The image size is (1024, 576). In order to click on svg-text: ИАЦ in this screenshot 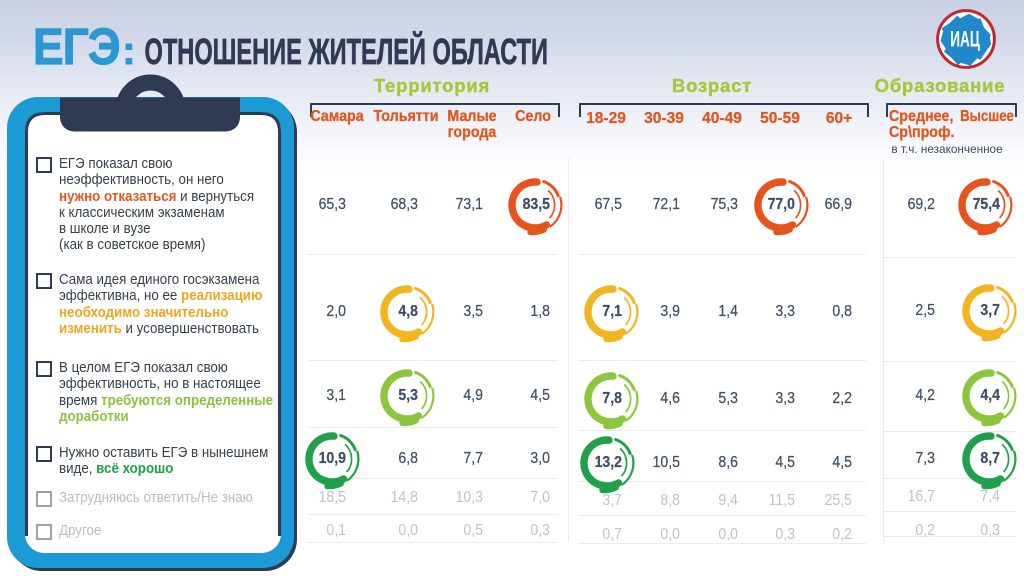, I will do `click(965, 38)`.